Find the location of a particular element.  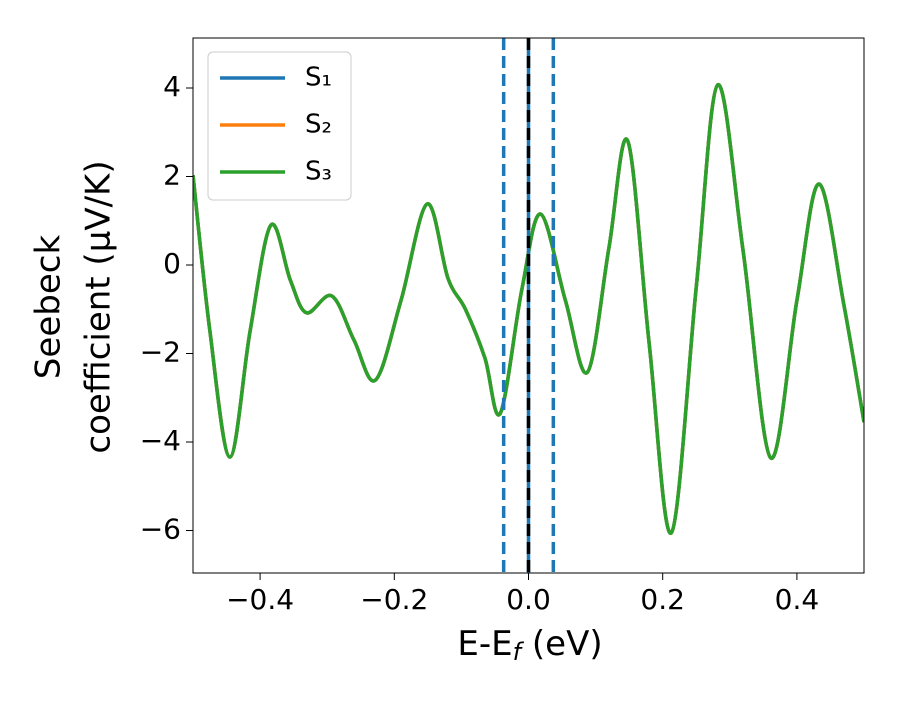

x-tick-label: −0.4 is located at coordinates (260, 599).